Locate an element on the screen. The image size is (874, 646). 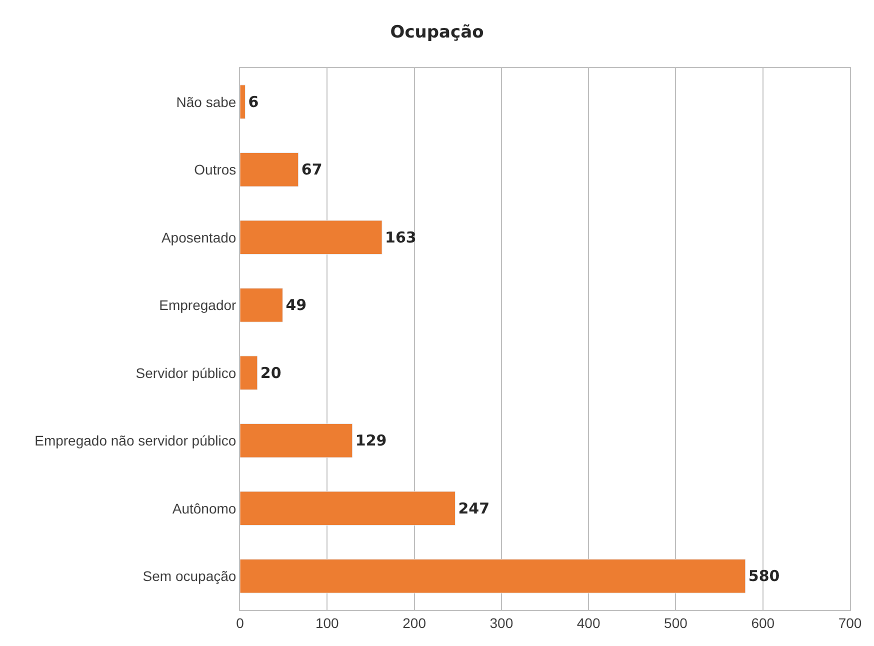
x-tick-label: 600 is located at coordinates (763, 622).